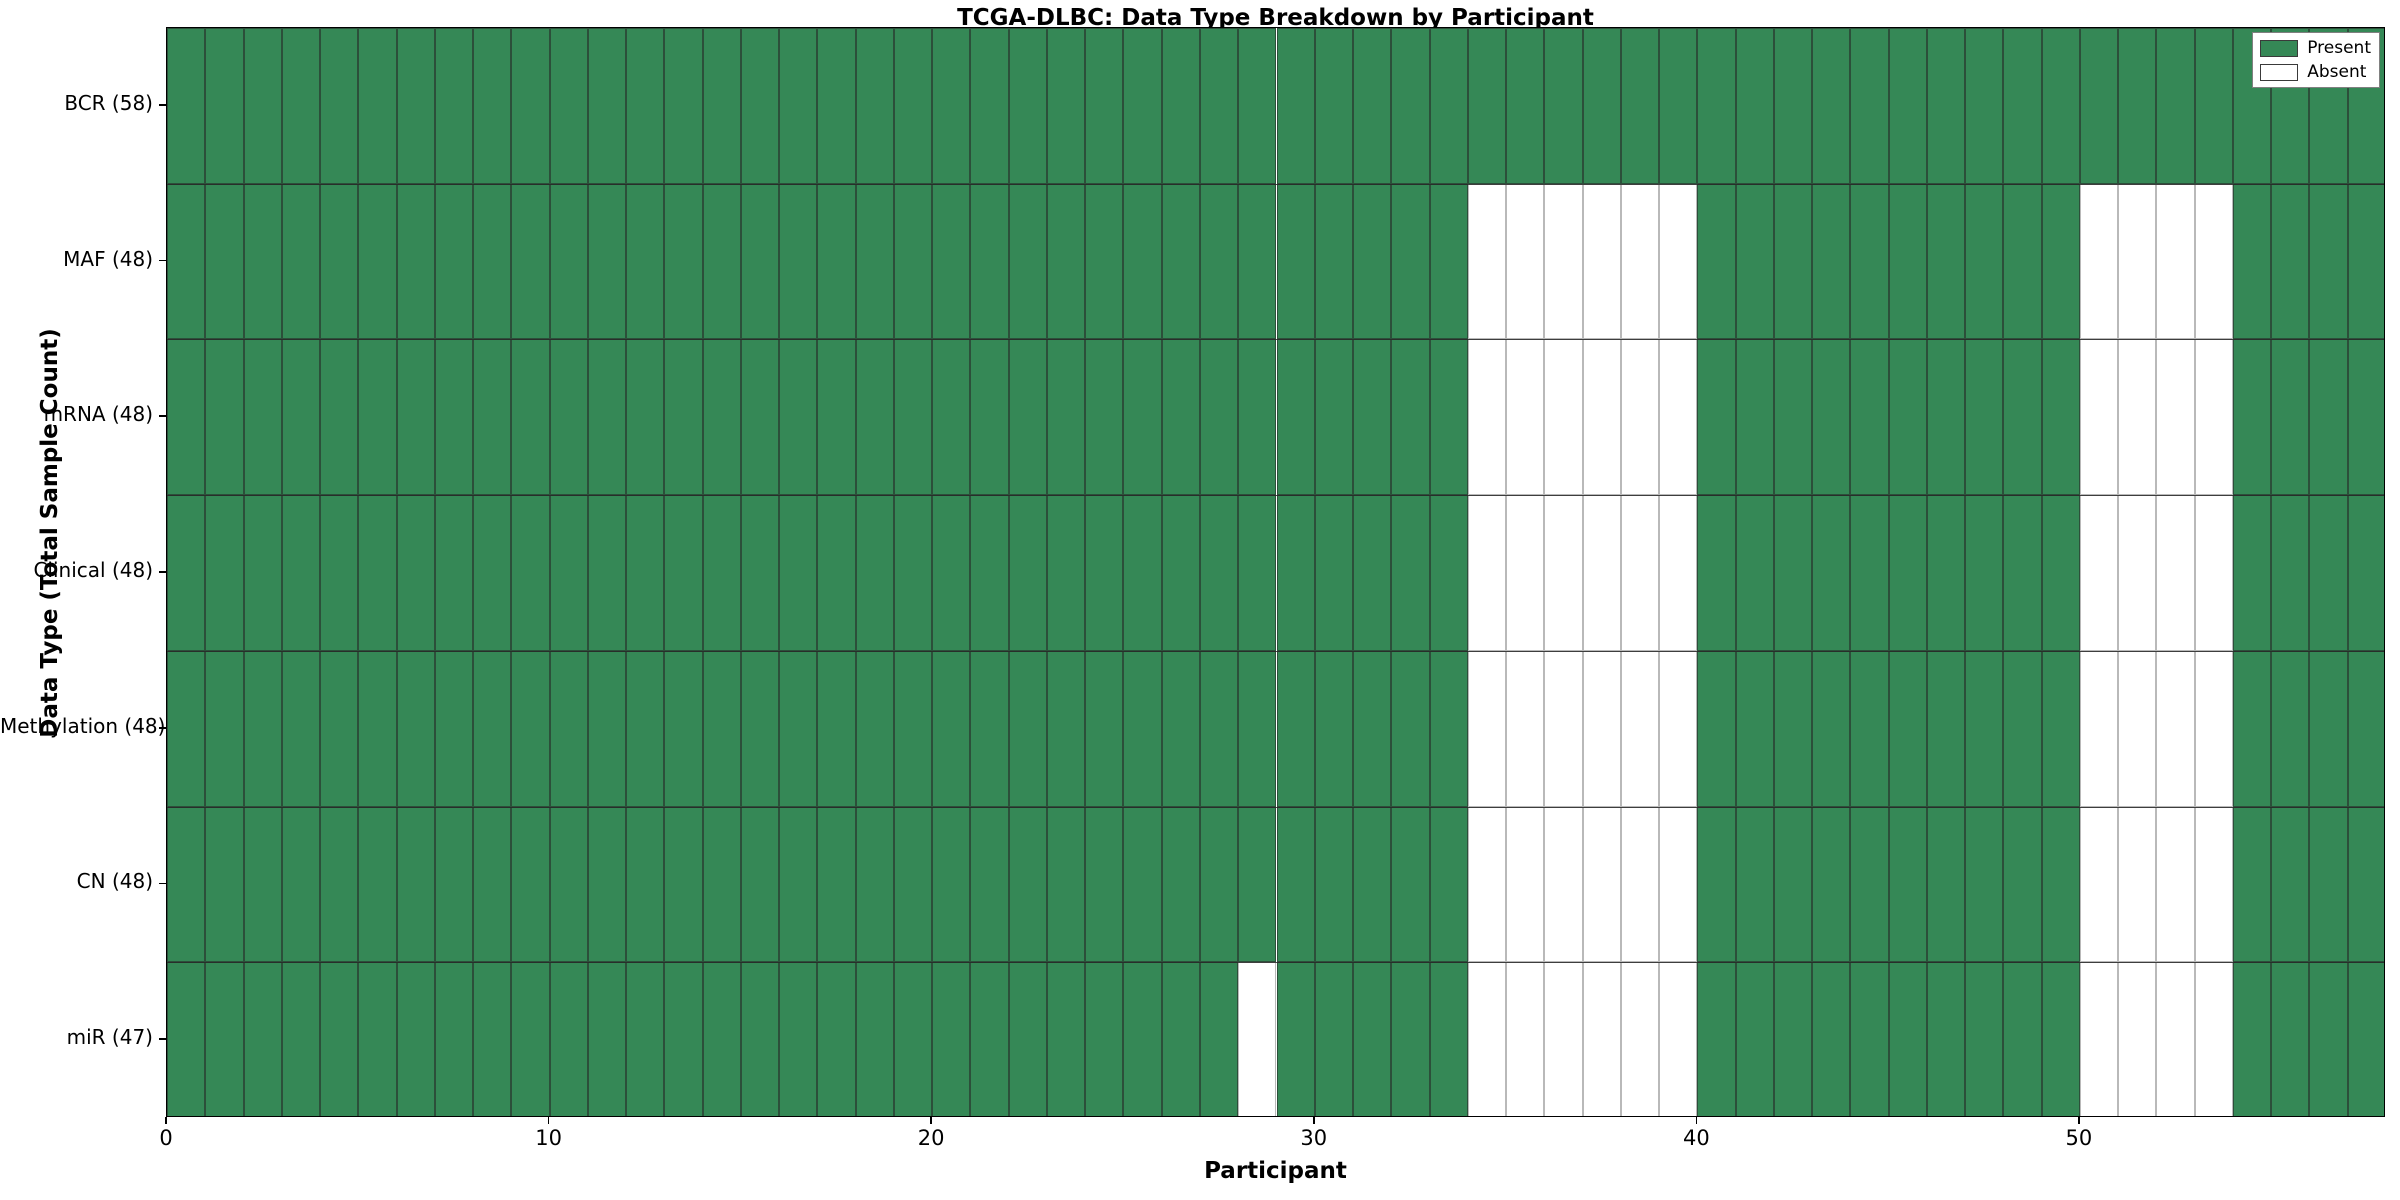  I want to click on chart-legend: Present Absent, so click(2316, 60).